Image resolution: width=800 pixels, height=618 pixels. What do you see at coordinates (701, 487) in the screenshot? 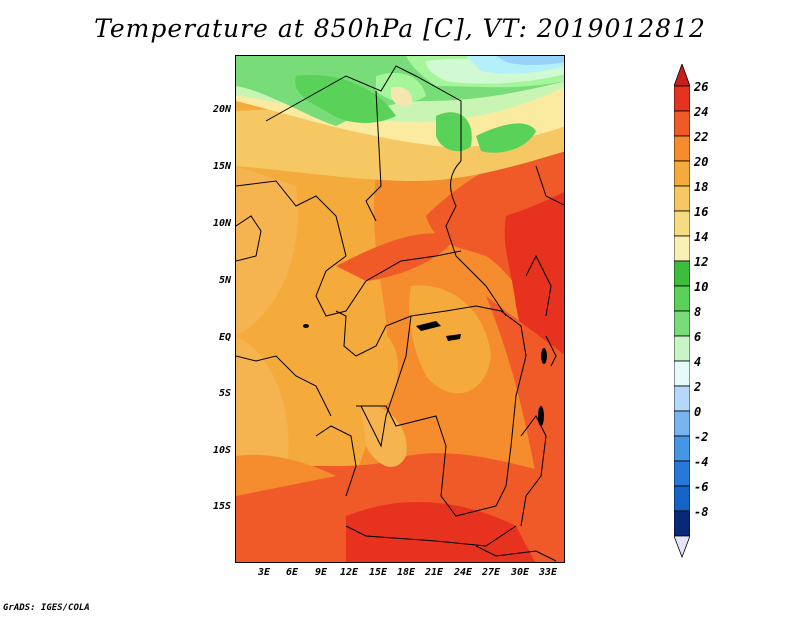
I see `colorbar-label: -6` at bounding box center [701, 487].